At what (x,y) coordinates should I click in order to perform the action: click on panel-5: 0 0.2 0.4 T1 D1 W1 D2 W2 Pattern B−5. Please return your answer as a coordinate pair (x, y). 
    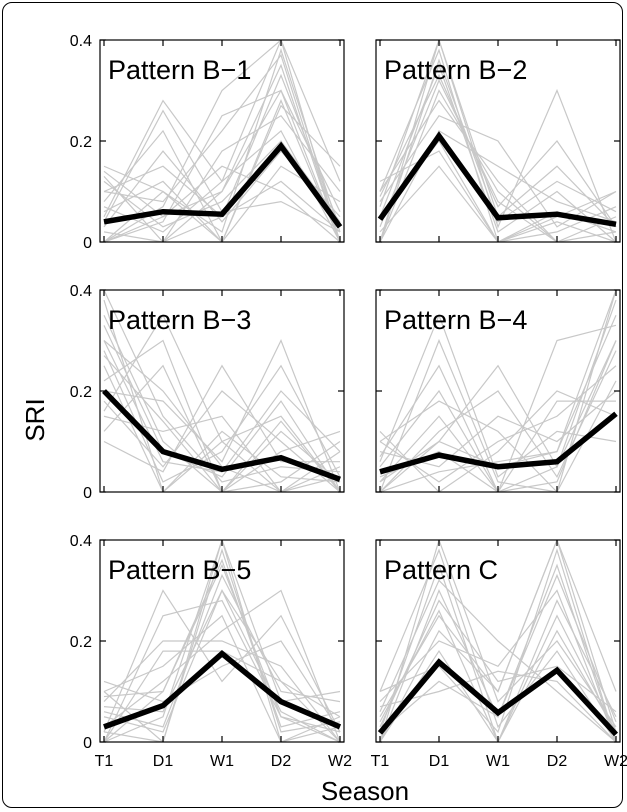
    Looking at the image, I should click on (211, 651).